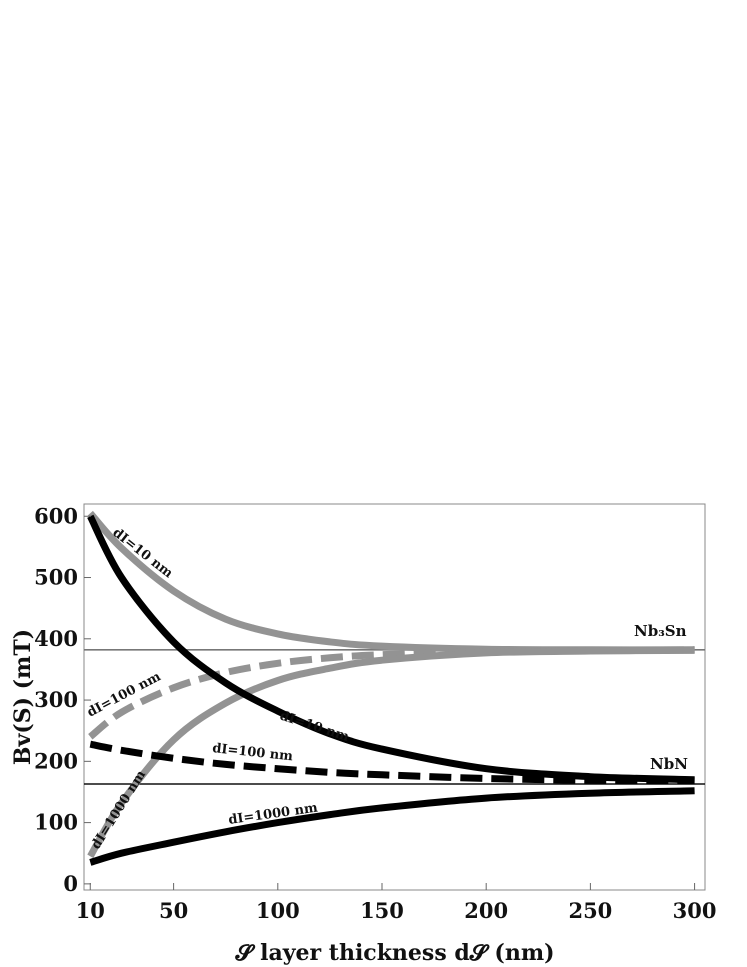 The image size is (747, 967). I want to click on x-tick-label: 10, so click(90, 910).